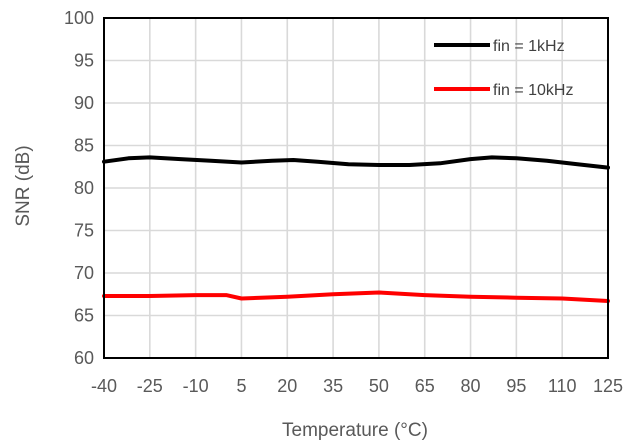 The image size is (626, 446). Describe the element at coordinates (529, 46) in the screenshot. I see `legend-label-1: fin = 1kHz` at that location.